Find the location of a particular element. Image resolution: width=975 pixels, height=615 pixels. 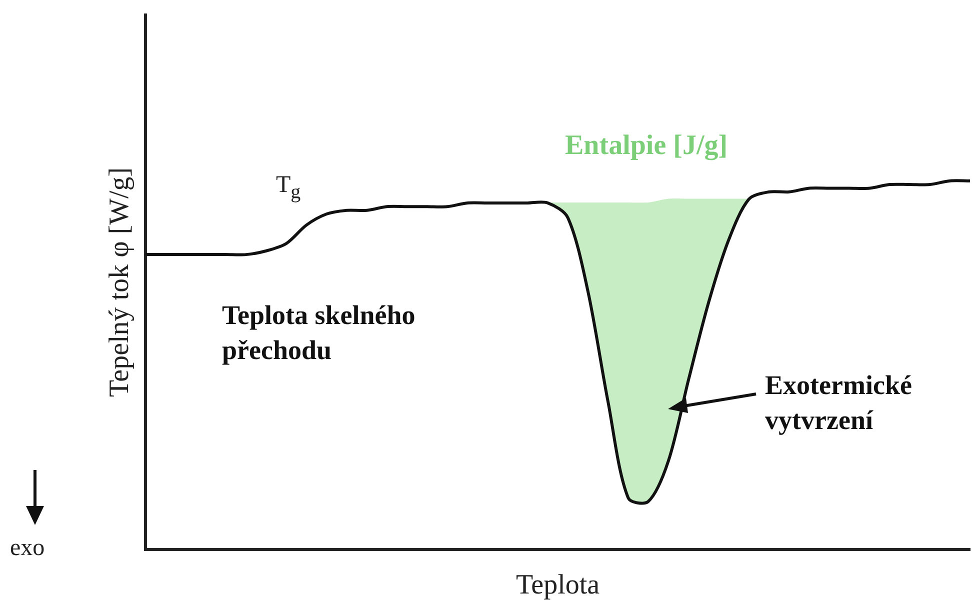

annotation: Teplota skelného přechodu is located at coordinates (319, 333).